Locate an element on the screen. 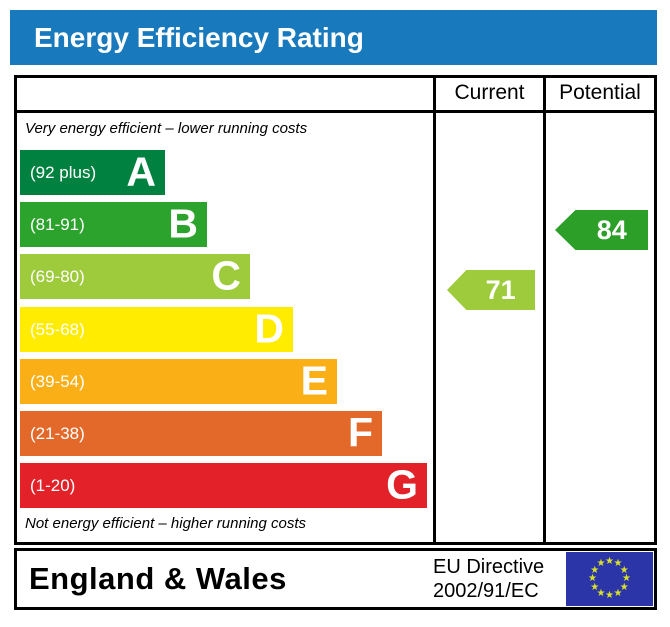 This screenshot has height=627, width=670. band-b-letter: B is located at coordinates (183, 223).